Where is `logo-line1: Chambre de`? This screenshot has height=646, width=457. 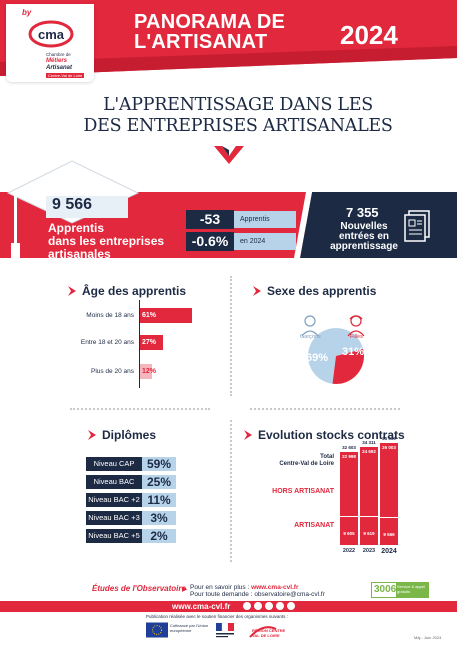 logo-line1: Chambre de is located at coordinates (58, 54).